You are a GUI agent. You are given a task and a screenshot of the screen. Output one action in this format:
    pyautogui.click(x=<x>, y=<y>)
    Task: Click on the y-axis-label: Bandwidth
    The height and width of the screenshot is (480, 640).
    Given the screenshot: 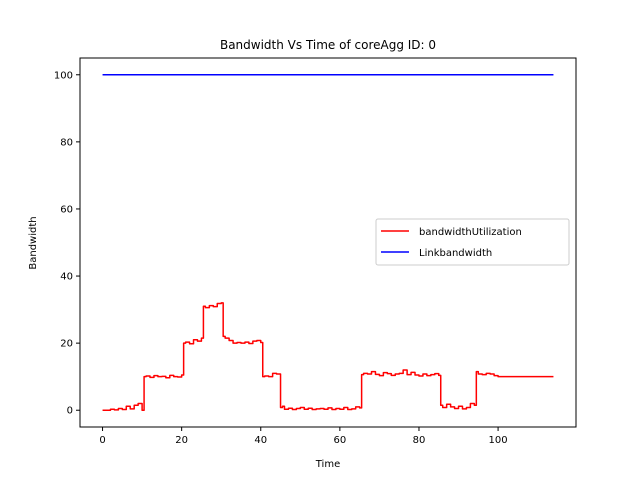 What is the action you would take?
    pyautogui.click(x=33, y=242)
    